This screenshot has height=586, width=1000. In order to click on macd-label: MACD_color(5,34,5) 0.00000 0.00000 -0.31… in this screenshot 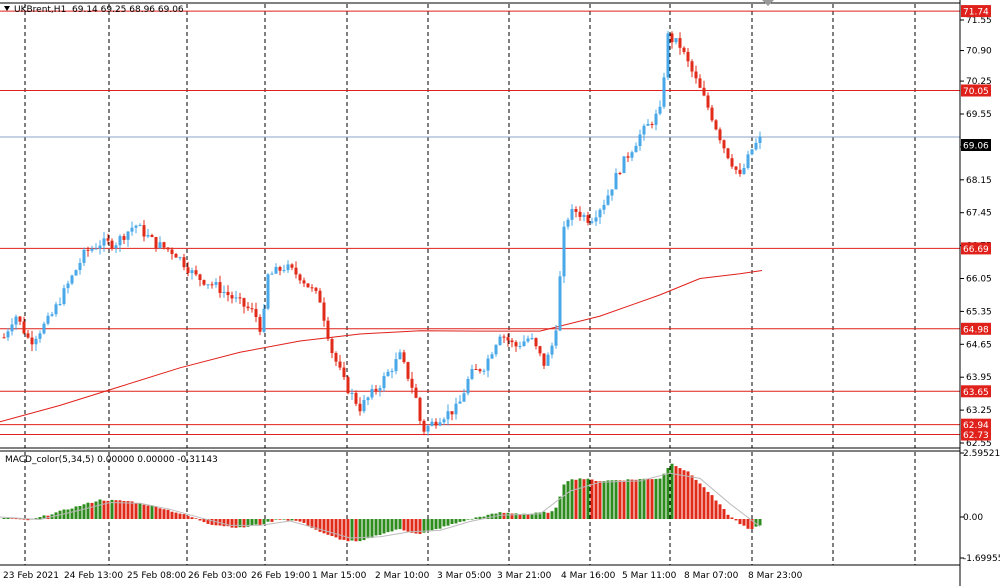, I will do `click(111, 460)`.